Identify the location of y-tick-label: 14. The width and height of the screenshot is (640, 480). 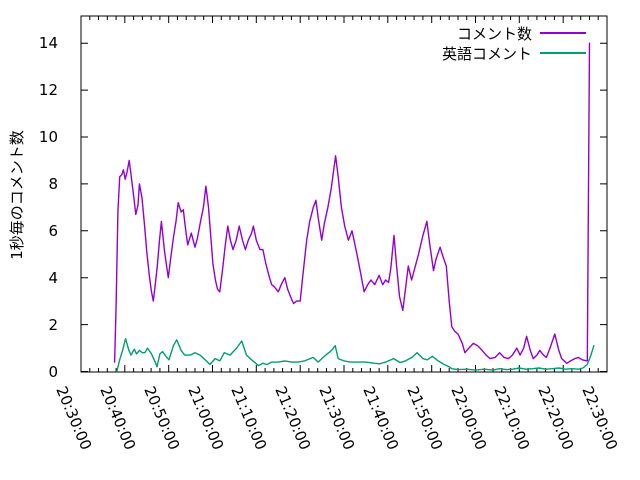
(48, 43).